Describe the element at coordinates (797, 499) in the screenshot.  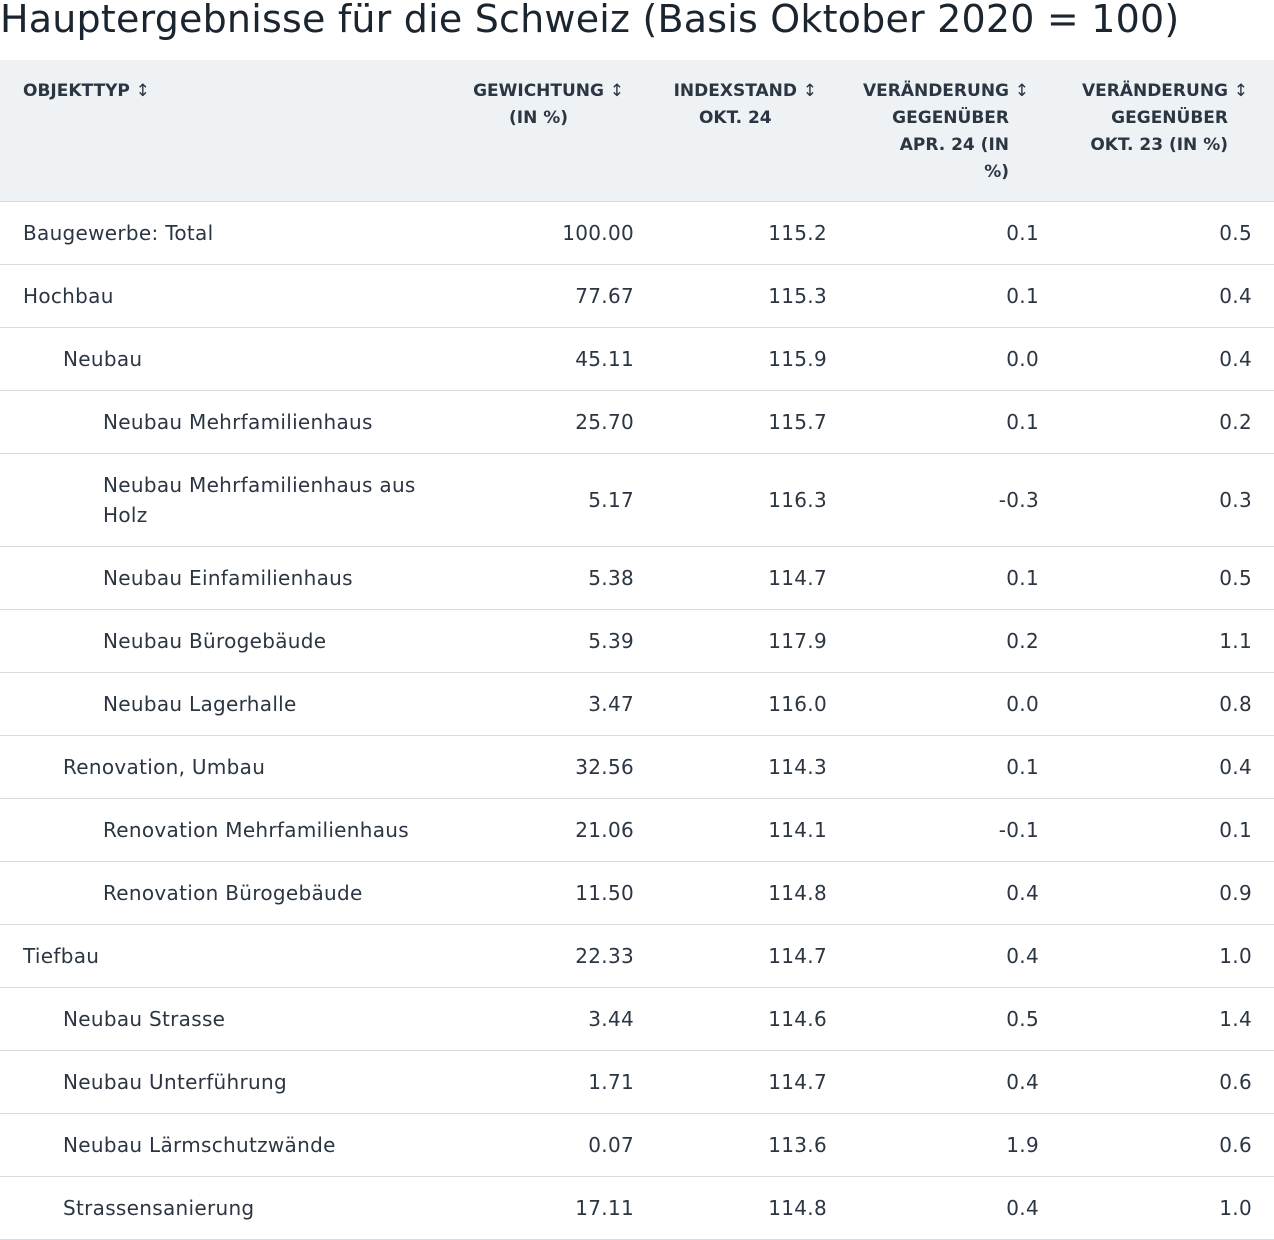
I see `cell-indexstand: 116.3` at that location.